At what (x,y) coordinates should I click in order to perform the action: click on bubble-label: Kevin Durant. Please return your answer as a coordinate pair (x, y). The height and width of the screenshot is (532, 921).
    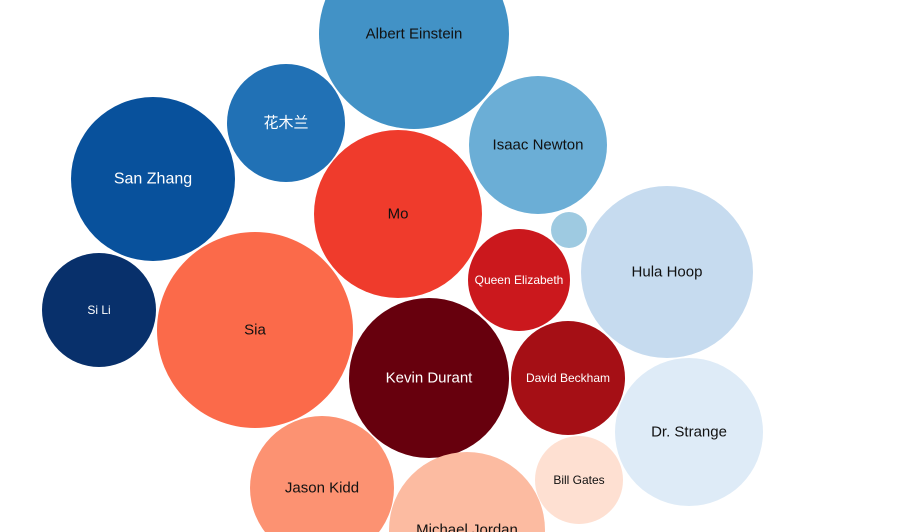
    Looking at the image, I should click on (430, 378).